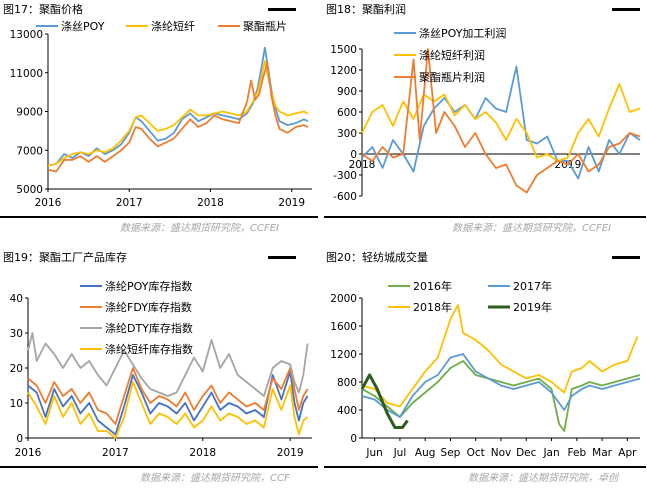 This screenshot has height=489, width=647. I want to click on legend-label: 涤纶DTY库存指数, so click(149, 328).